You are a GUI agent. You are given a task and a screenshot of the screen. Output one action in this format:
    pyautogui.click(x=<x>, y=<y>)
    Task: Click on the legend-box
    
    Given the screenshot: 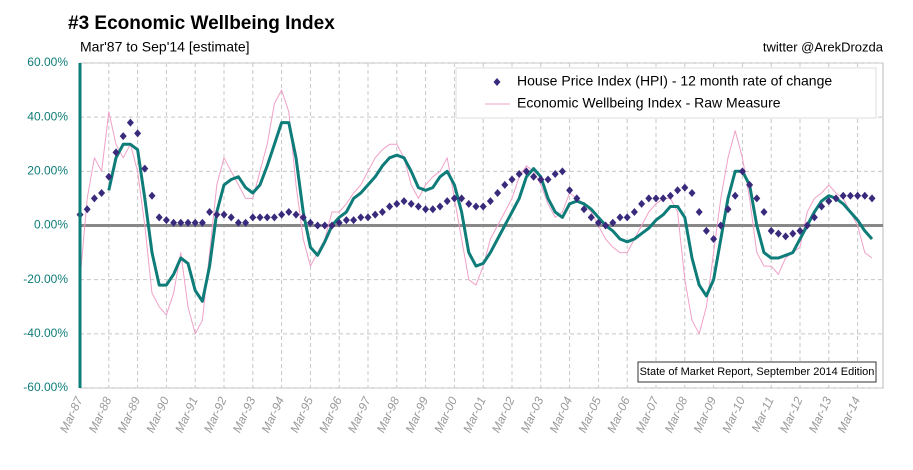 What is the action you would take?
    pyautogui.click(x=666, y=93)
    